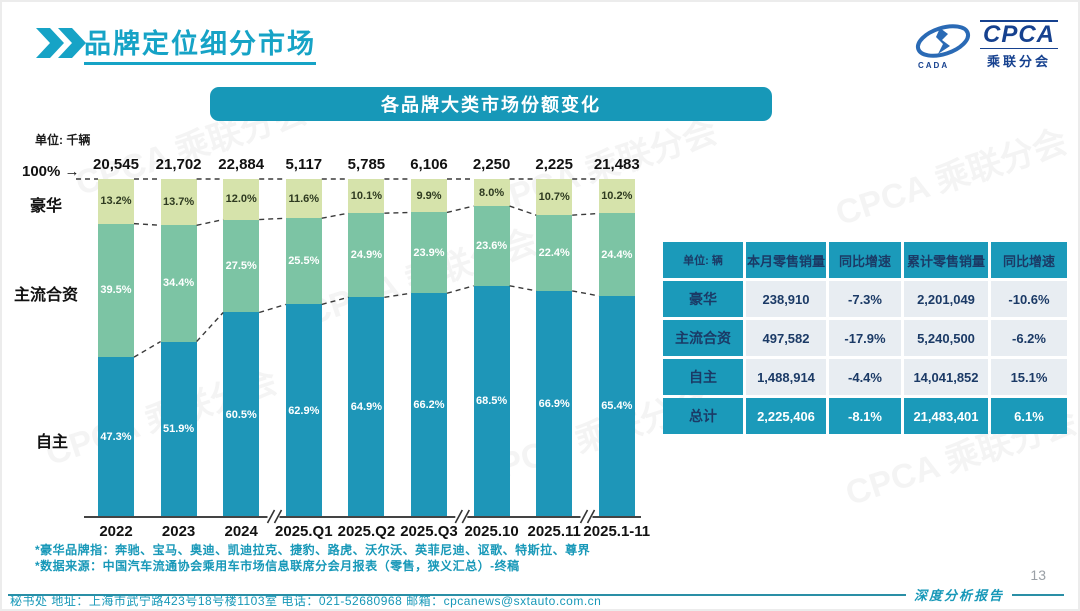  What do you see at coordinates (116, 437) in the screenshot?
I see `segment-自主: 47.3%` at bounding box center [116, 437].